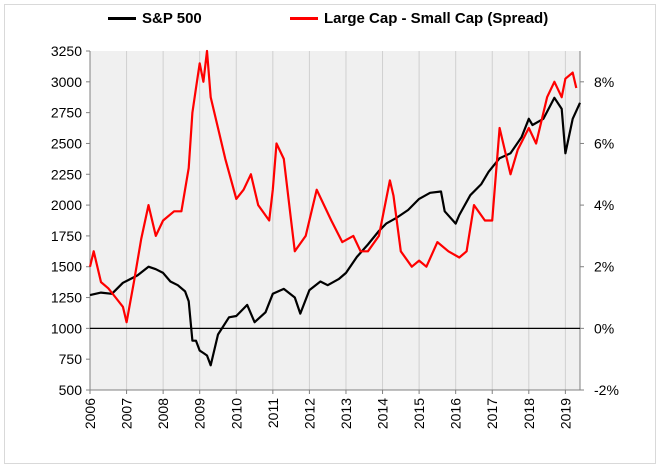 This screenshot has height=469, width=662. I want to click on y-tick-label-right-8%: 8%, so click(604, 82).